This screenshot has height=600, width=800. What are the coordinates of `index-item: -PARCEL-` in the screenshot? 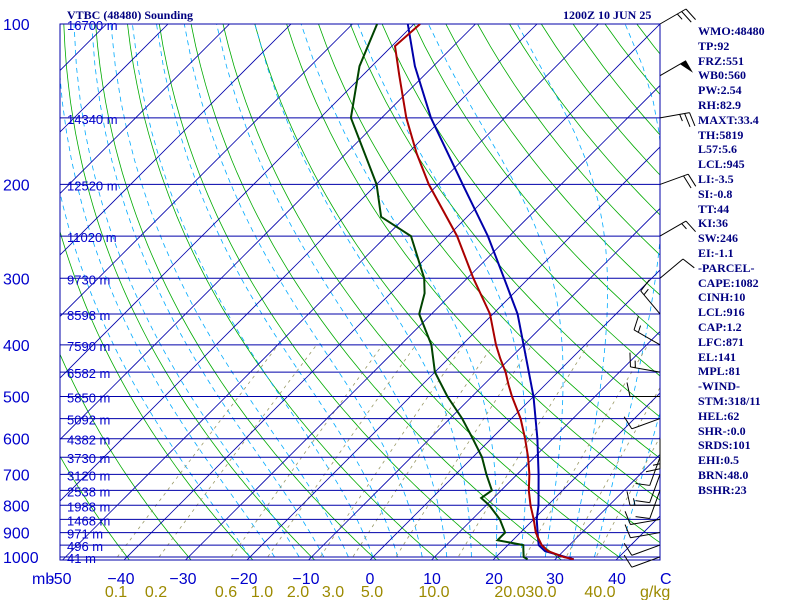 It's located at (726, 267).